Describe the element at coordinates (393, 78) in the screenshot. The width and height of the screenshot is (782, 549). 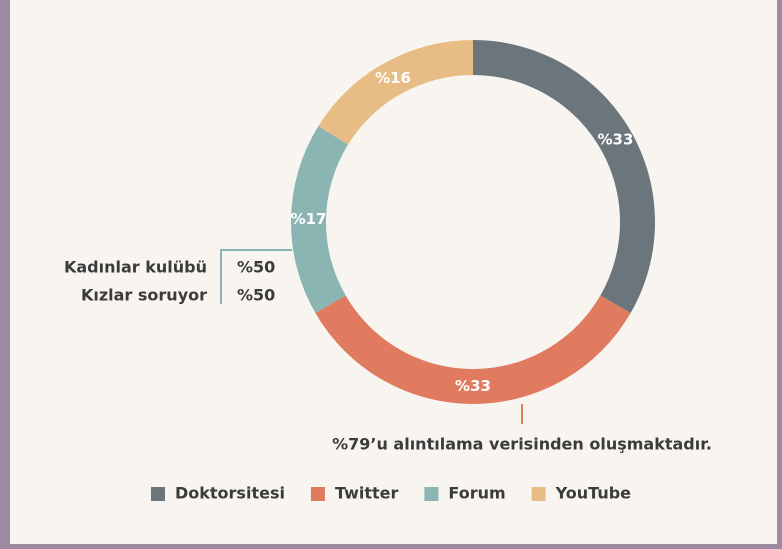
I see `segment-label: %16` at that location.